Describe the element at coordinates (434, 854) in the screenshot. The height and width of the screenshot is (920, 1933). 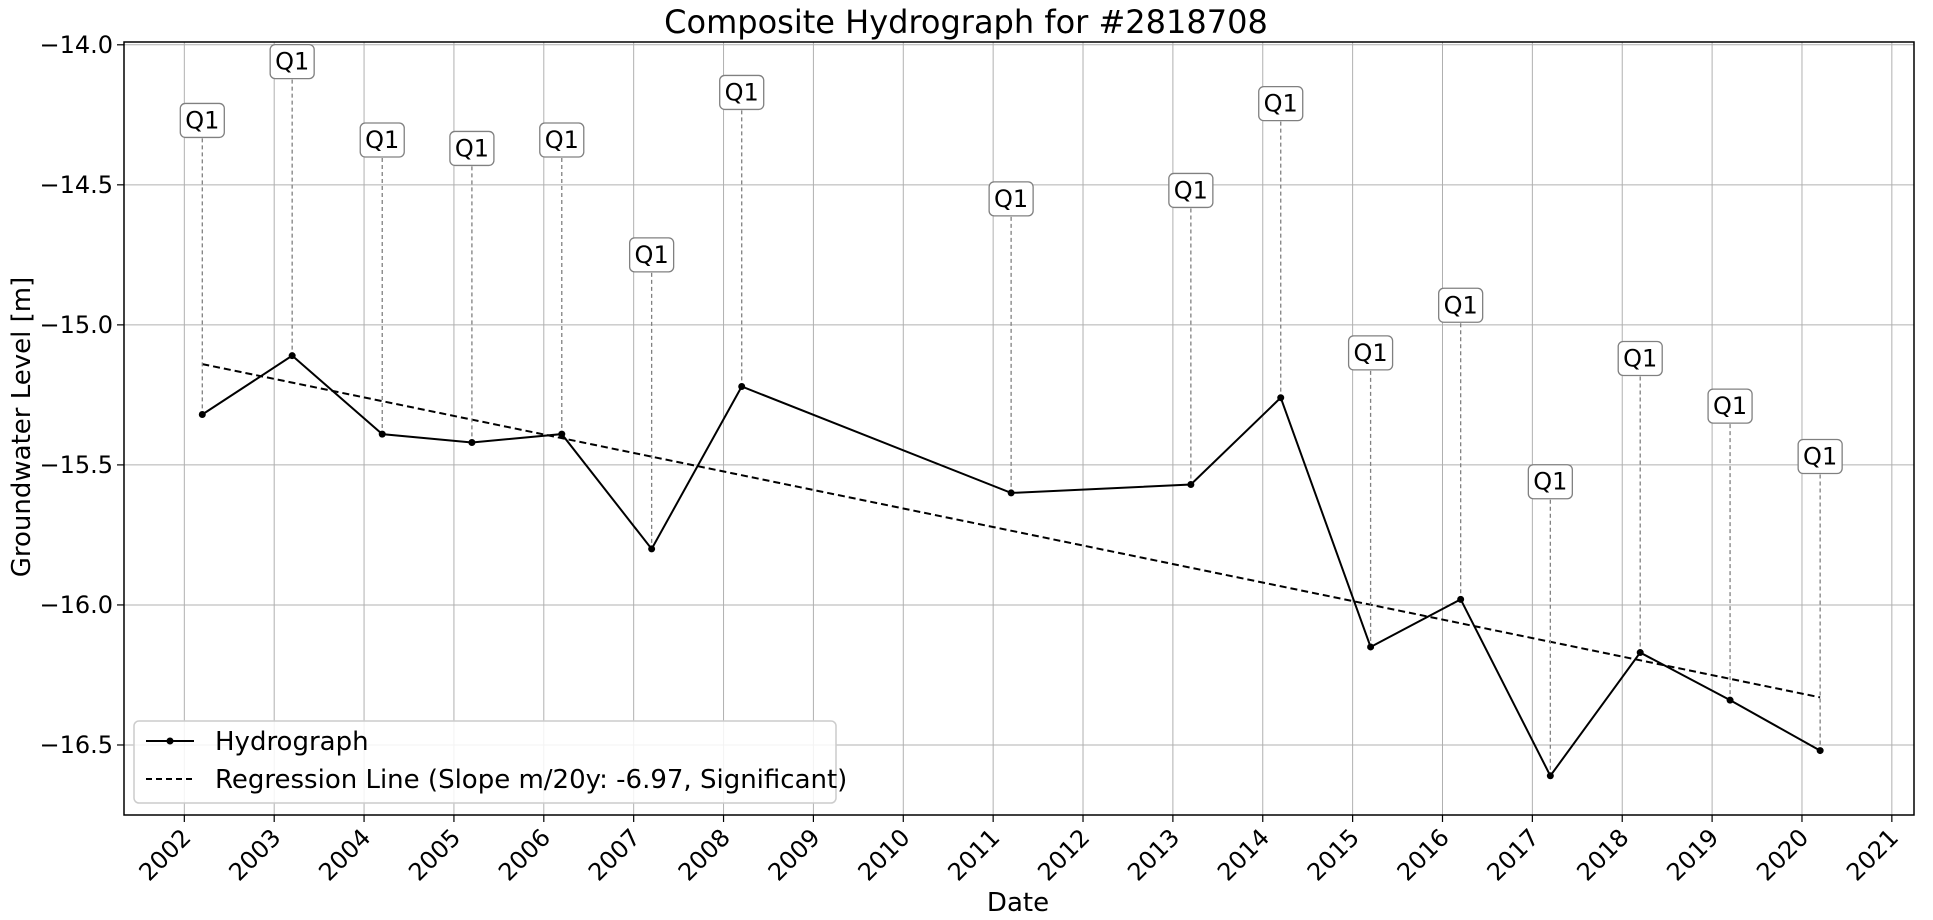
I see `x-tick-label: 2005` at that location.